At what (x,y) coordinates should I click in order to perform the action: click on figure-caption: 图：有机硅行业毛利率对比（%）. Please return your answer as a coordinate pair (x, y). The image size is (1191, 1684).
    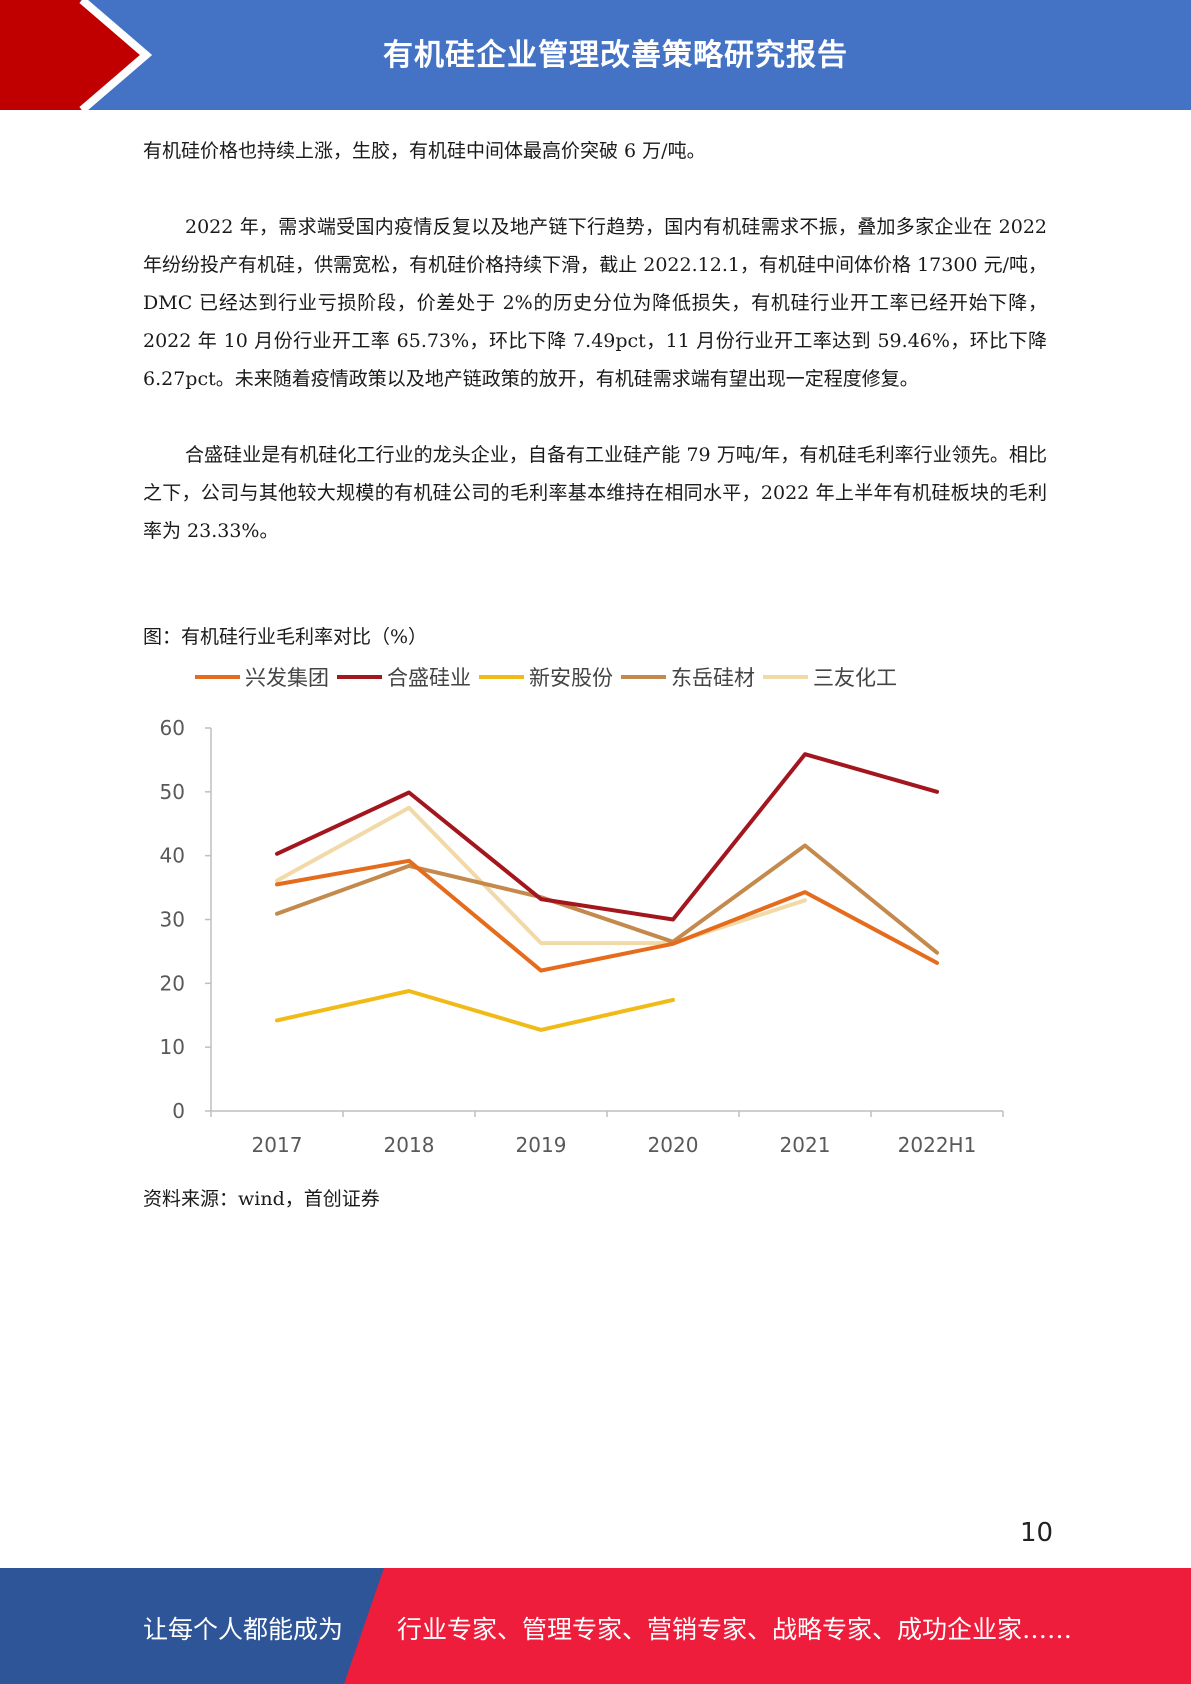
    Looking at the image, I should click on (285, 637).